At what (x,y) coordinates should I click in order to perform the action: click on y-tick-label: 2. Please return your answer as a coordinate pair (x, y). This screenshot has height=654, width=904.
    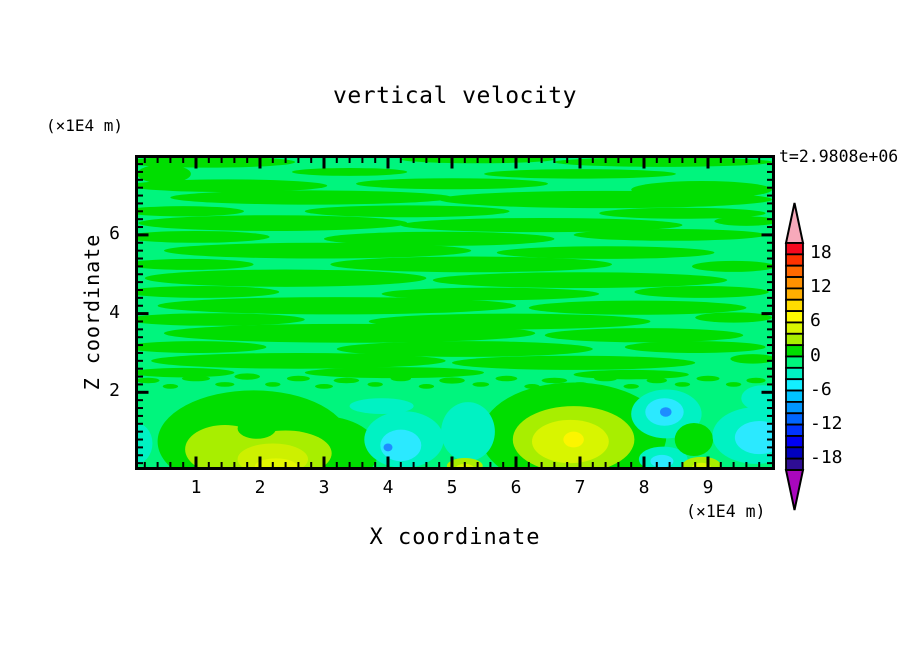
    Looking at the image, I should click on (114, 391).